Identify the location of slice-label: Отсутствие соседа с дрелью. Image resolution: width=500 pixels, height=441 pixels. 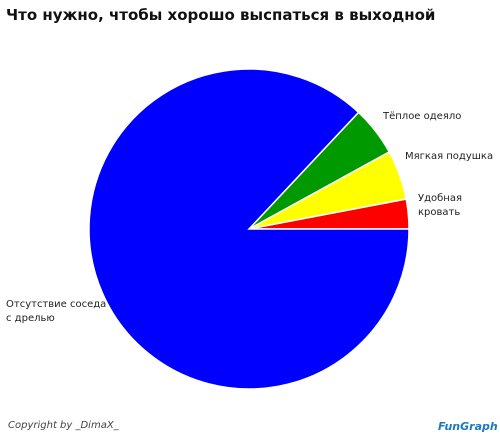
(56, 311).